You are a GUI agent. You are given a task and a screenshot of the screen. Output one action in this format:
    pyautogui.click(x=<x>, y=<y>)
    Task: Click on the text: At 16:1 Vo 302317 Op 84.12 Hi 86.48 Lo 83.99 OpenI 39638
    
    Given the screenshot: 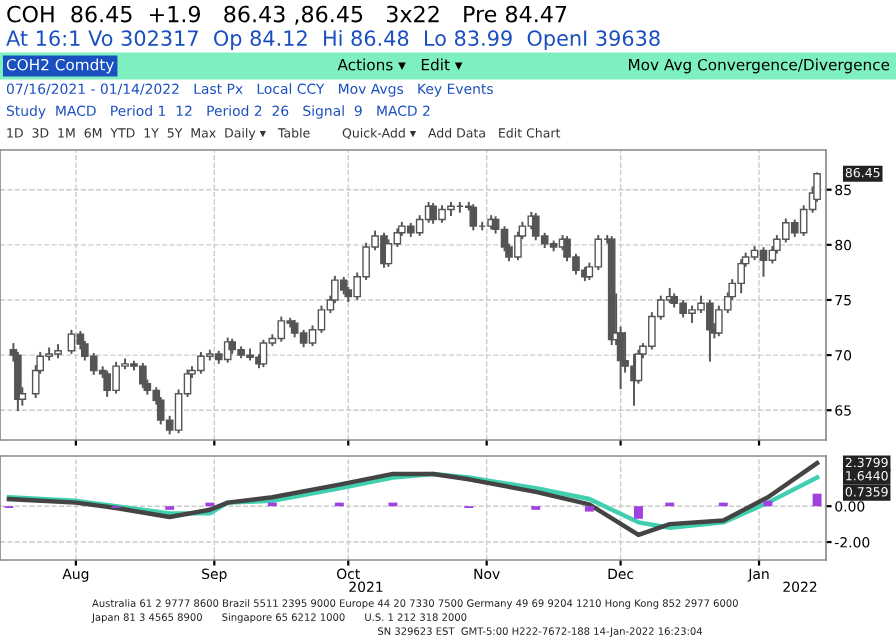 What is the action you would take?
    pyautogui.click(x=333, y=40)
    